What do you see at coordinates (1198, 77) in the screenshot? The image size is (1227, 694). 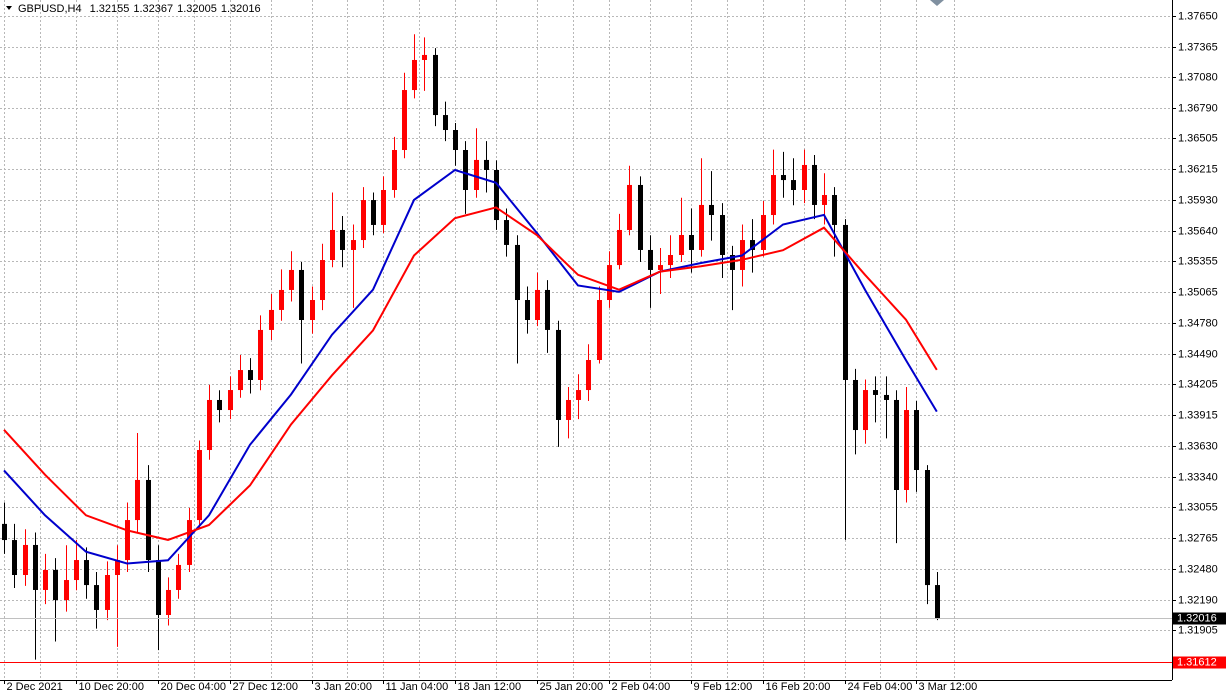 I see `y-tick-label: 1.37080` at bounding box center [1198, 77].